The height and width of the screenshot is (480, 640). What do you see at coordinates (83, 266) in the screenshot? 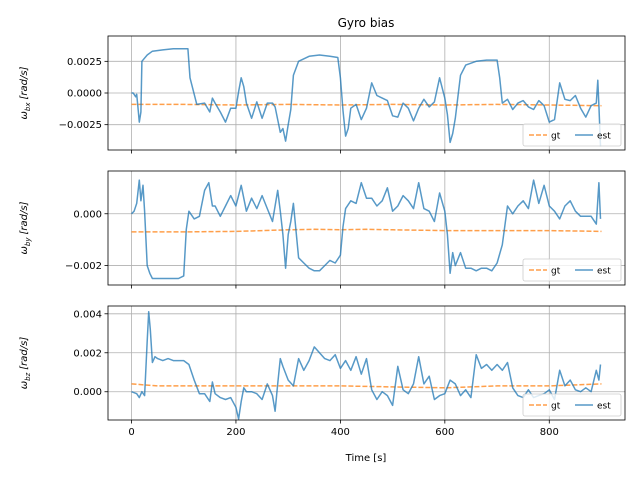
I see `y-tick-label: −0.002` at bounding box center [83, 266].